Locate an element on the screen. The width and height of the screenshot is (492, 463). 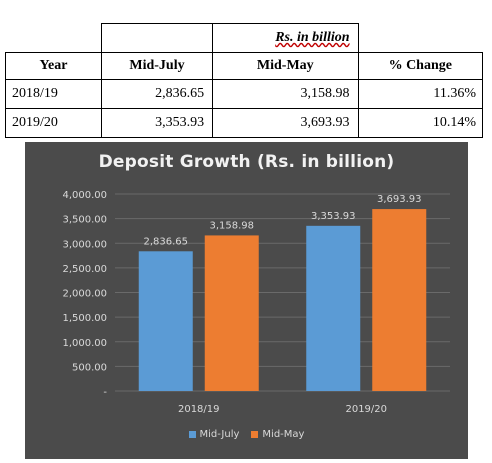
cell-year: 2019/20 is located at coordinates (53, 123).